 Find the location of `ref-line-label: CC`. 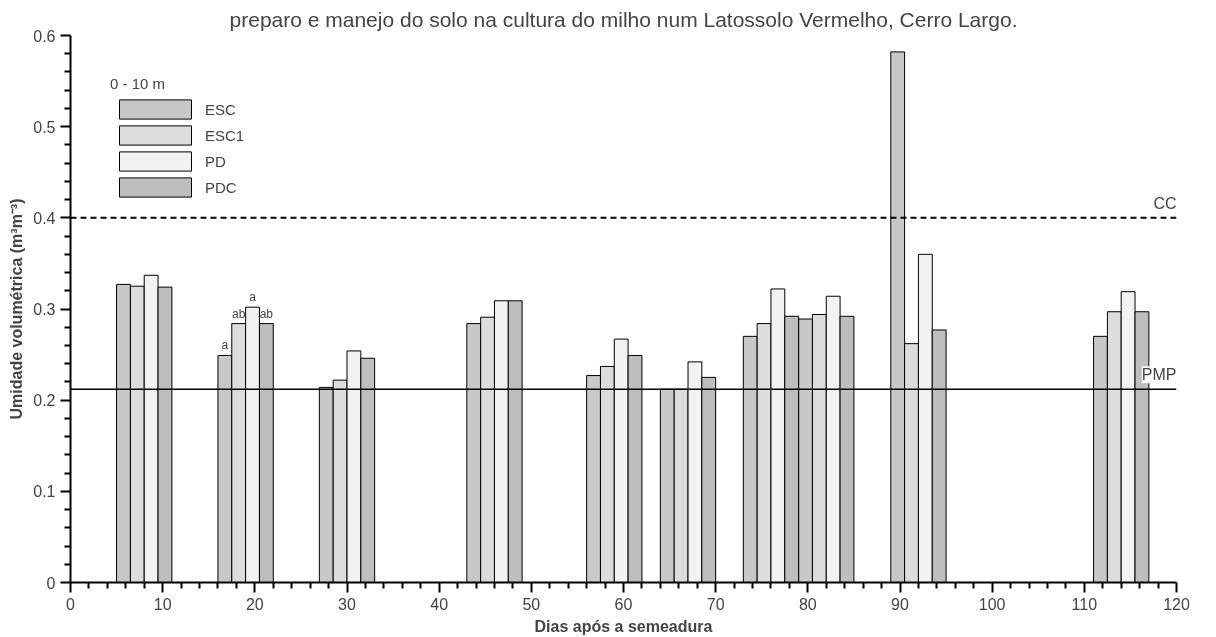

ref-line-label: CC is located at coordinates (1165, 203).